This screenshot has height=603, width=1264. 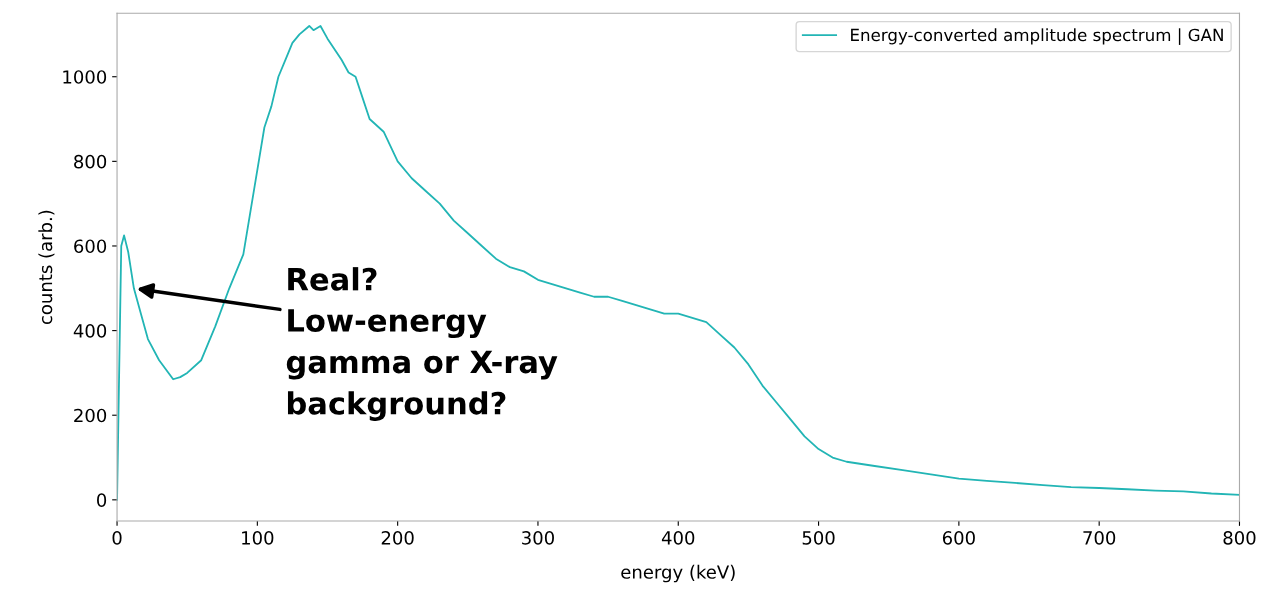 I want to click on y-tick-label: 1000, so click(x=85, y=77).